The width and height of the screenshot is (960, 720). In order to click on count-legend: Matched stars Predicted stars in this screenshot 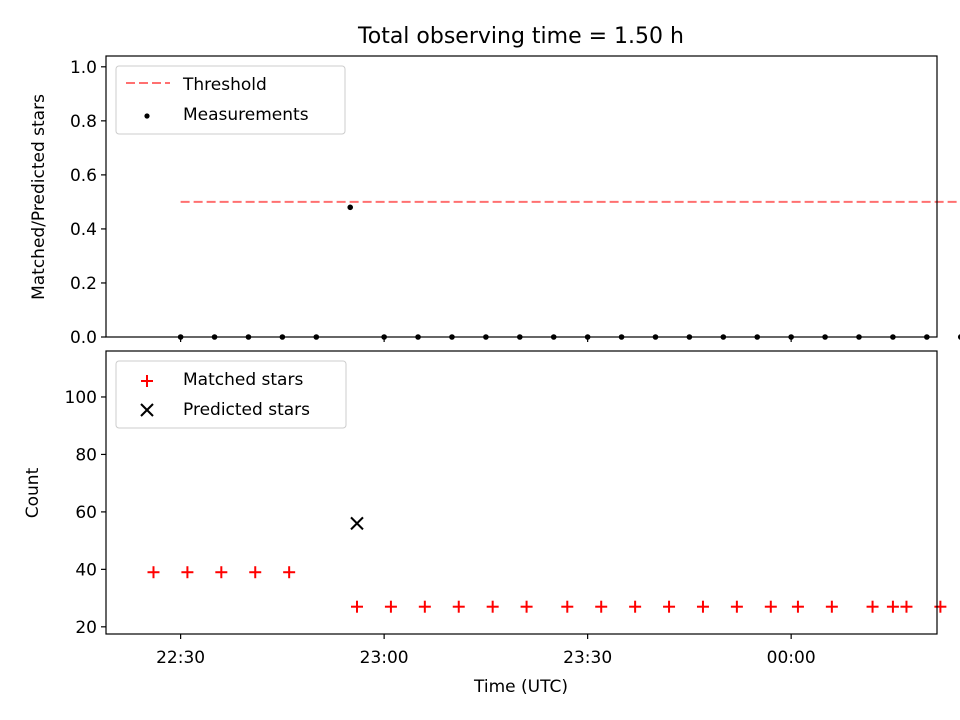, I will do `click(231, 394)`.